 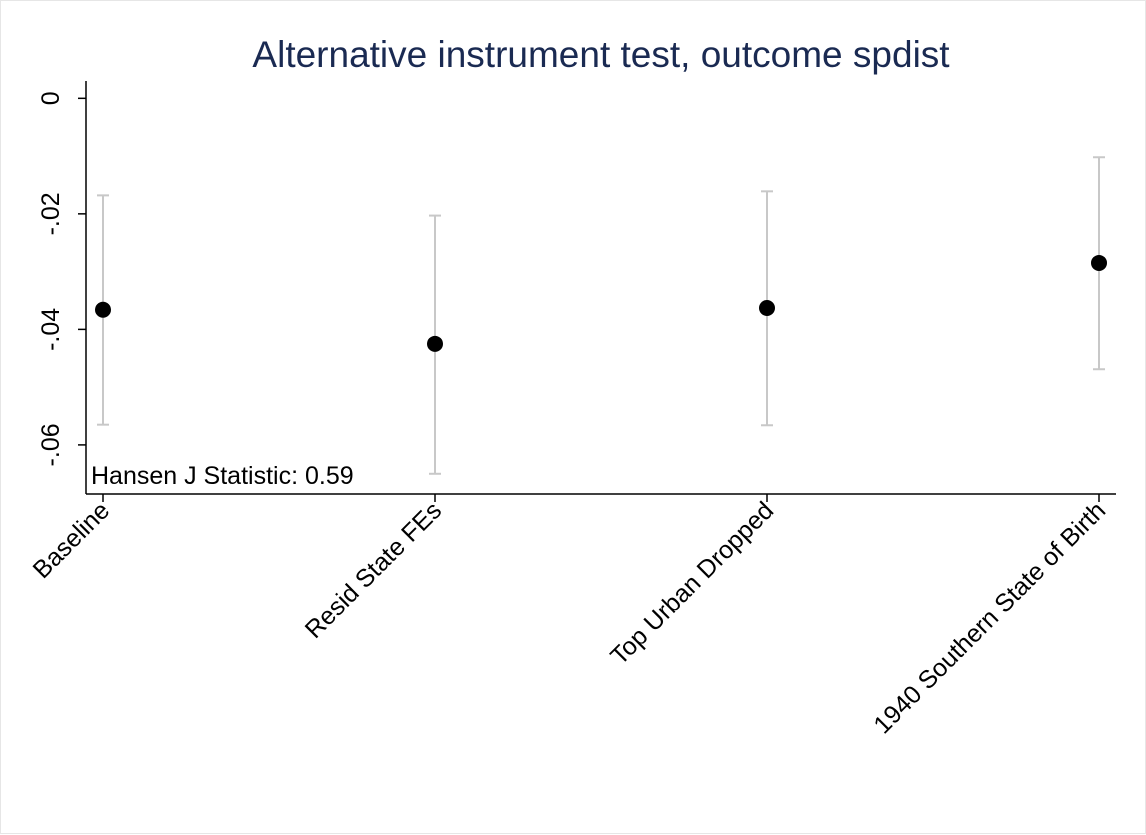 What do you see at coordinates (222, 476) in the screenshot?
I see `hansen-j-annotation: Hansen J Statistic: 0.59` at bounding box center [222, 476].